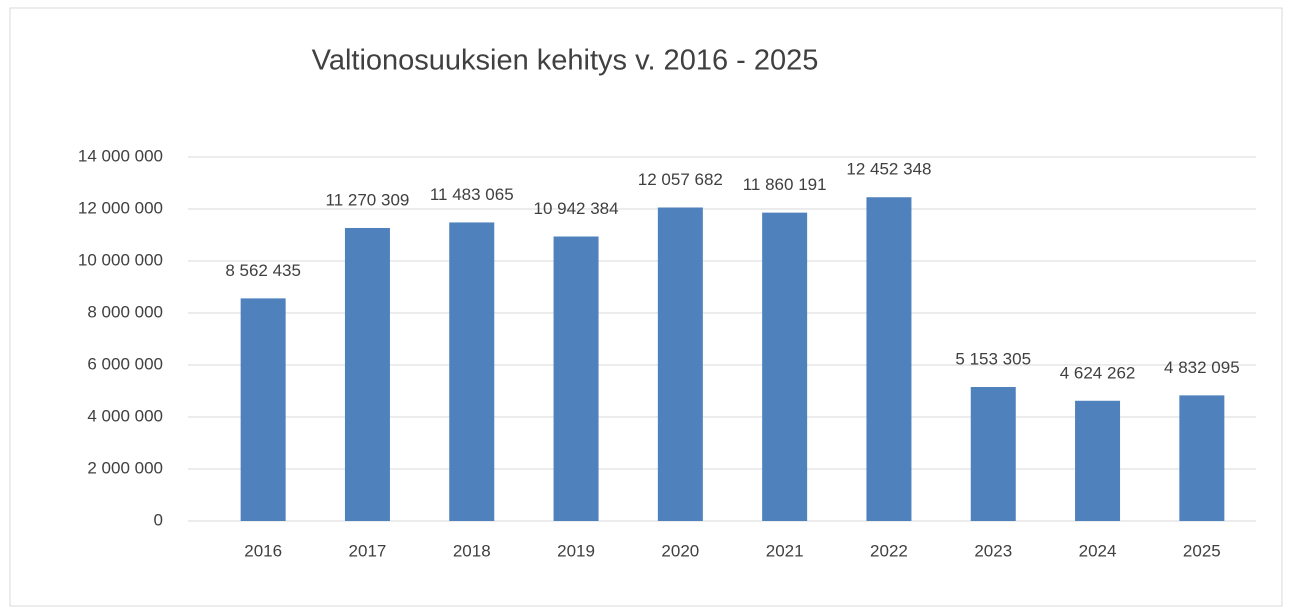  What do you see at coordinates (1098, 550) in the screenshot?
I see `x-tick-label: 2024` at bounding box center [1098, 550].